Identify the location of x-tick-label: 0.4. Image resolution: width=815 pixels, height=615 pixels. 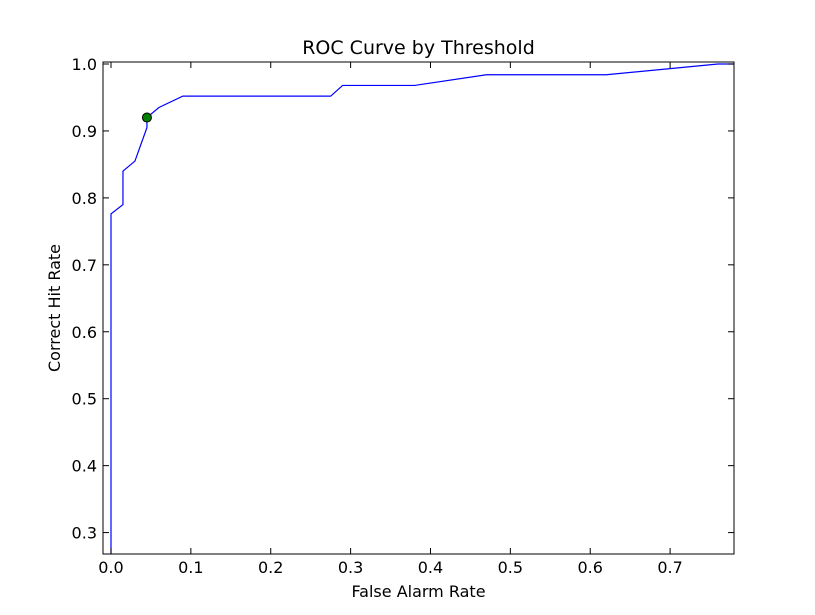
(430, 567).